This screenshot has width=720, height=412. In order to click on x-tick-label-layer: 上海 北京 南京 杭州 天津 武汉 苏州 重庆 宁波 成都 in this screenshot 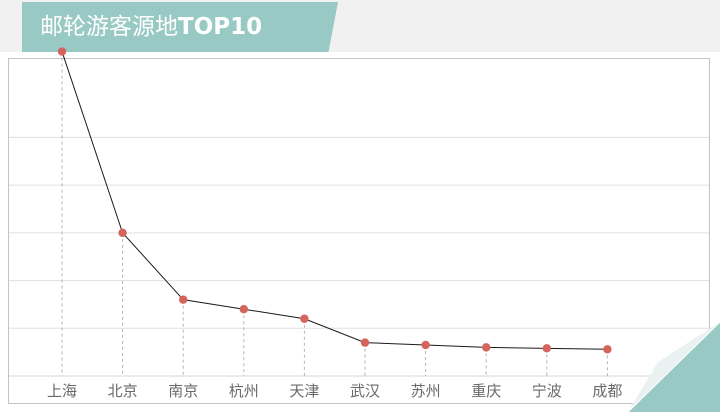, I will do `click(334, 391)`.